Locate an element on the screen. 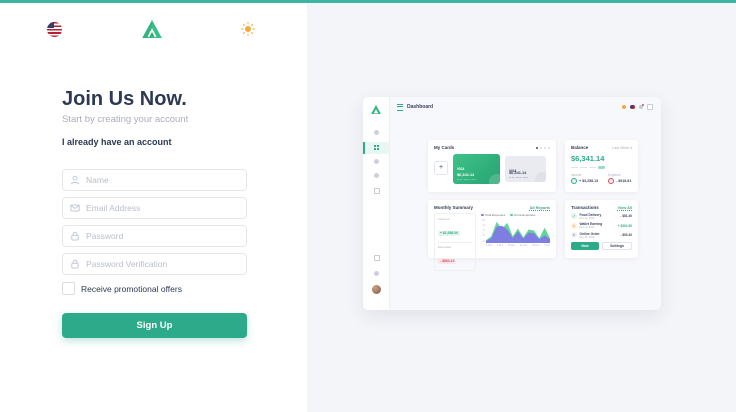 The width and height of the screenshot is (736, 412). transaction-amount: + $392.50 is located at coordinates (624, 225).